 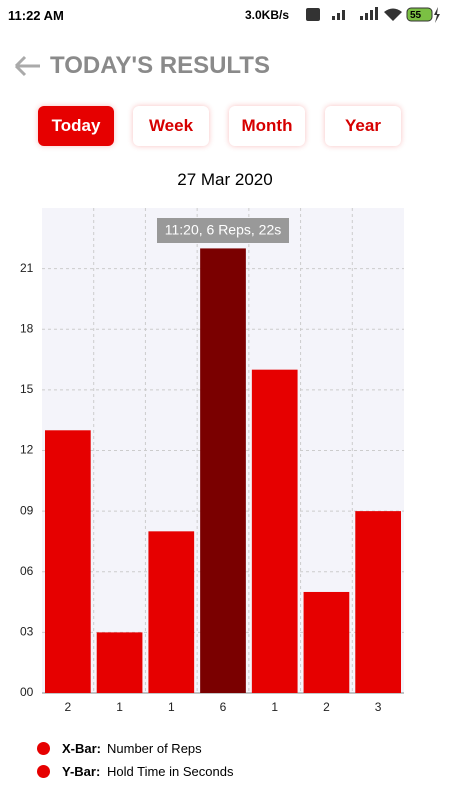 What do you see at coordinates (170, 771) in the screenshot?
I see `legend-text: Hold Time in Seconds` at bounding box center [170, 771].